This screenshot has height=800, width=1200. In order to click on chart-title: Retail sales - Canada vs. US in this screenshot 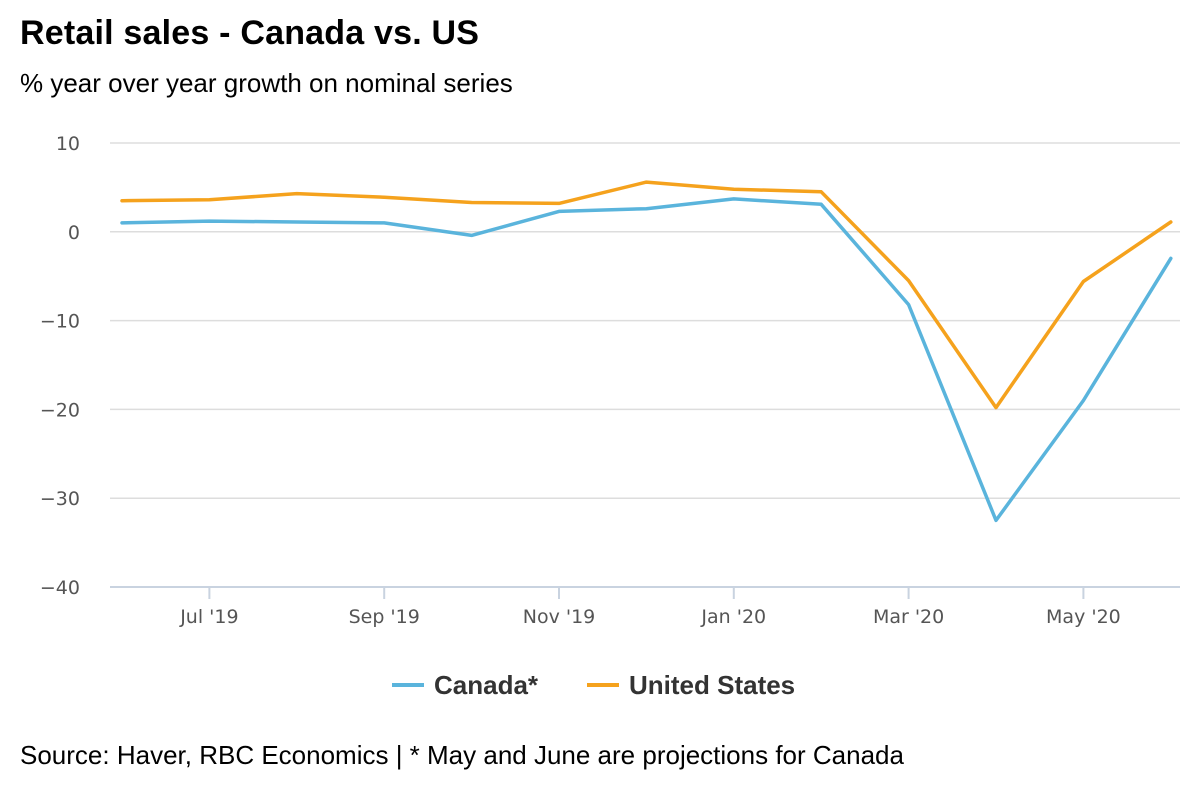, I will do `click(250, 33)`.